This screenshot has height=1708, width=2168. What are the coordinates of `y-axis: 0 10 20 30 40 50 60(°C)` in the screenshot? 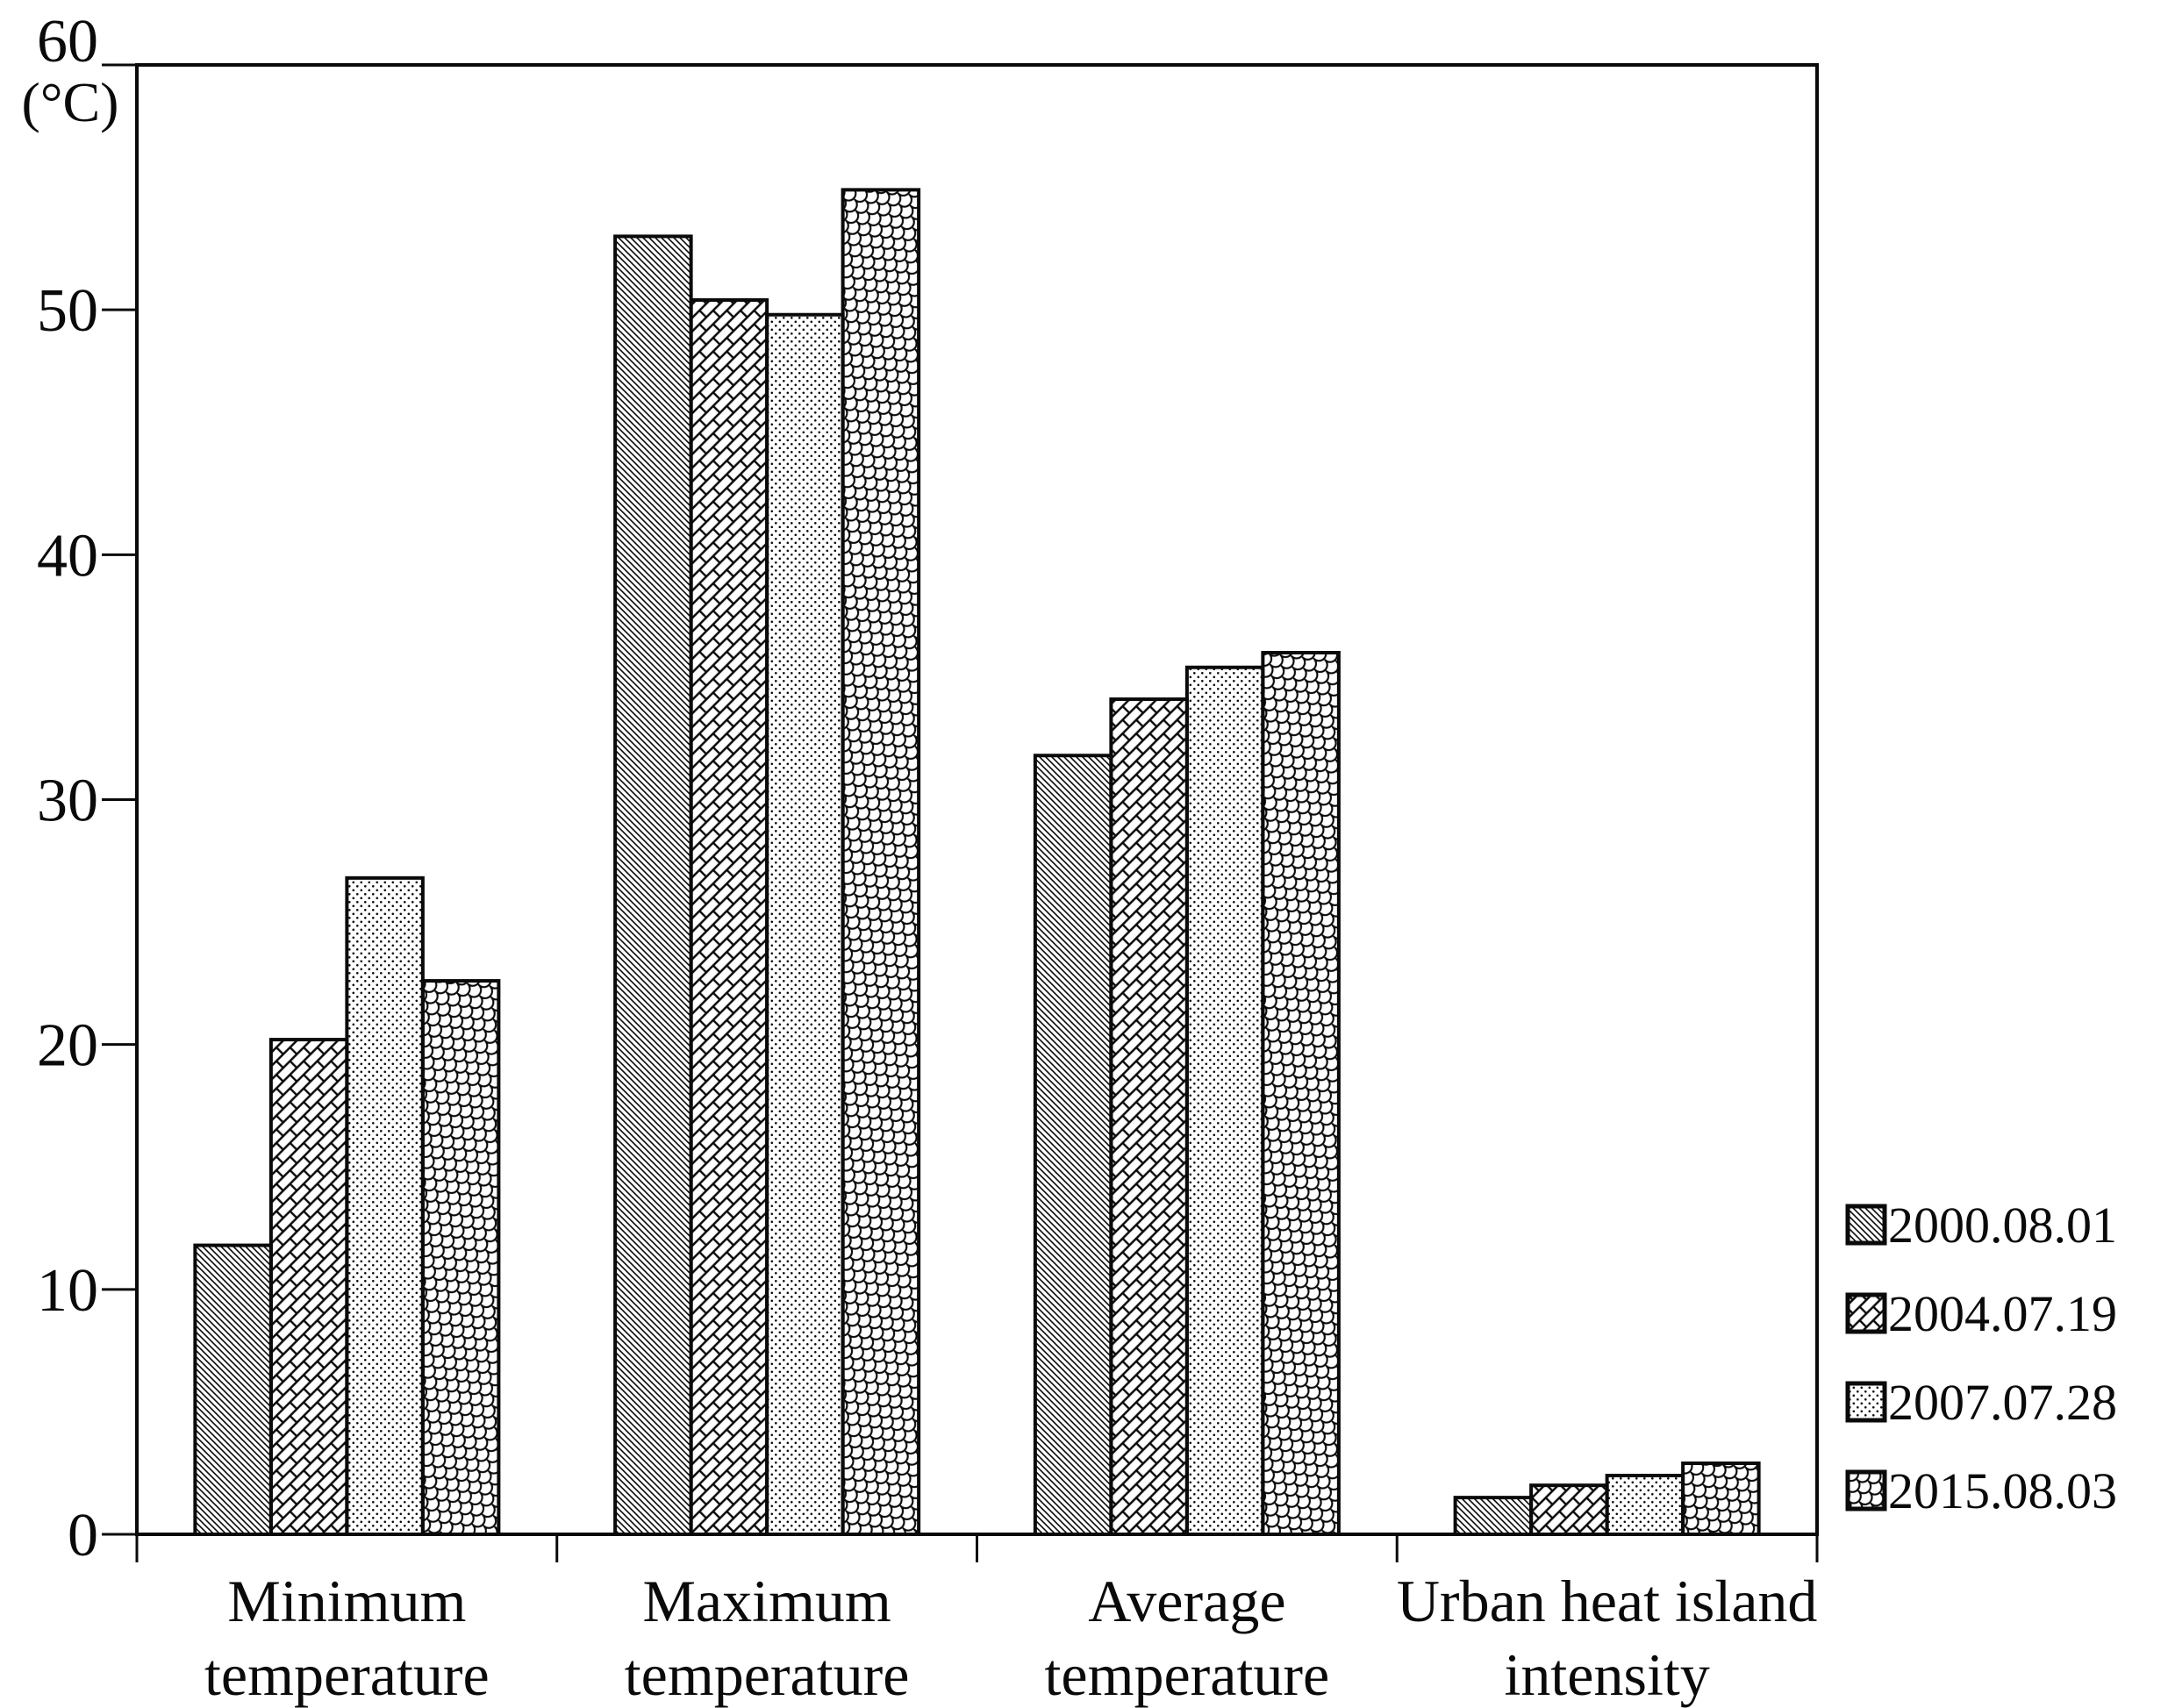 It's located at (80, 788).